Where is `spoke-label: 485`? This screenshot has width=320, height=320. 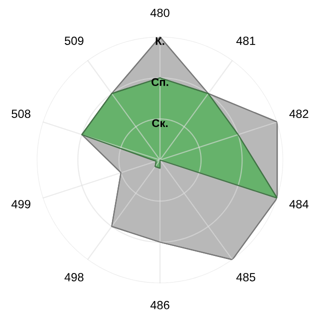 spoke-label: 485 is located at coordinates (246, 277).